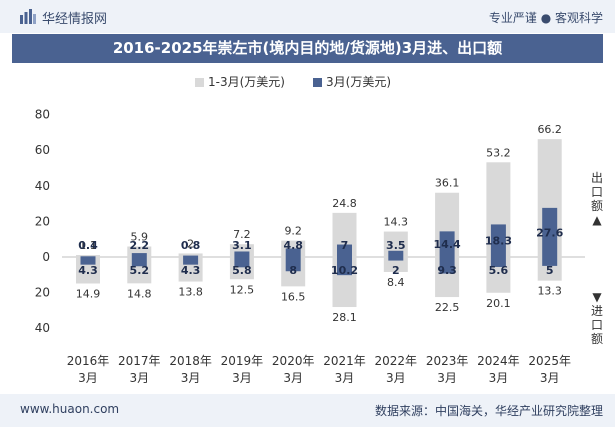  I want to click on label-export-cumulative: 5.9, so click(140, 236).